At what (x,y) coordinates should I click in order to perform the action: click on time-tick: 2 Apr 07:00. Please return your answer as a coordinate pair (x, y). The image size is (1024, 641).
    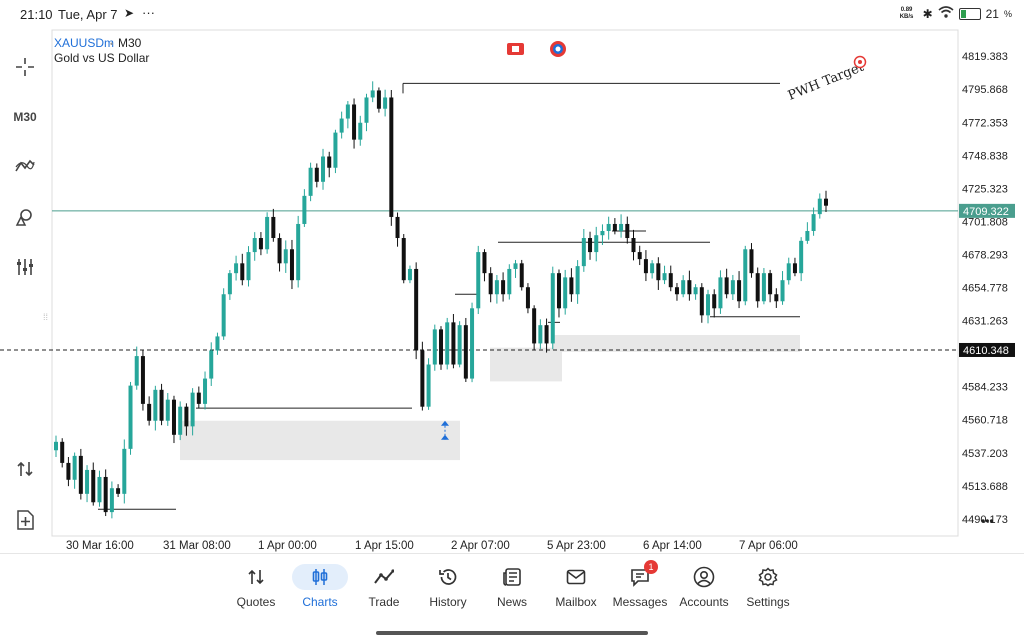
    Looking at the image, I should click on (480, 546).